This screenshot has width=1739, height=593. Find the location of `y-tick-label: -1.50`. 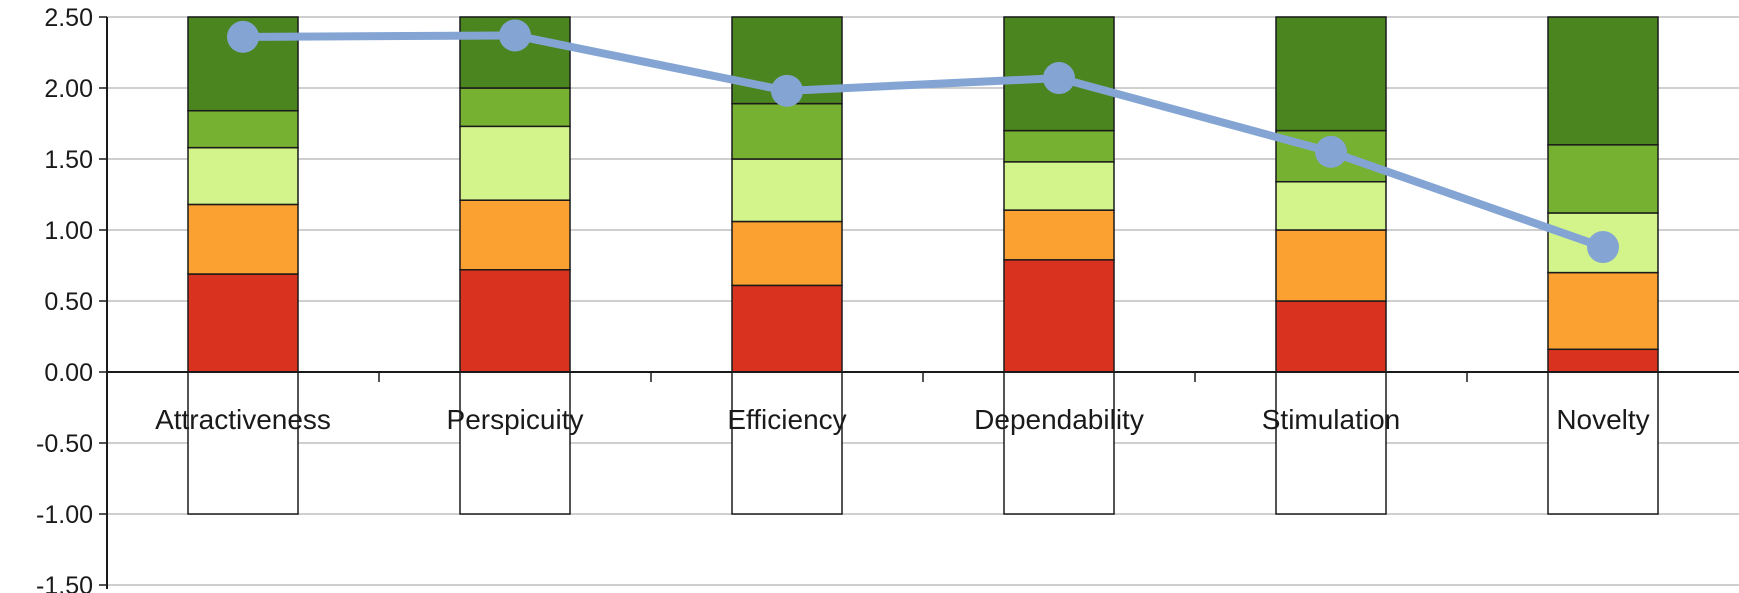

y-tick-label: -1.50 is located at coordinates (64, 582).